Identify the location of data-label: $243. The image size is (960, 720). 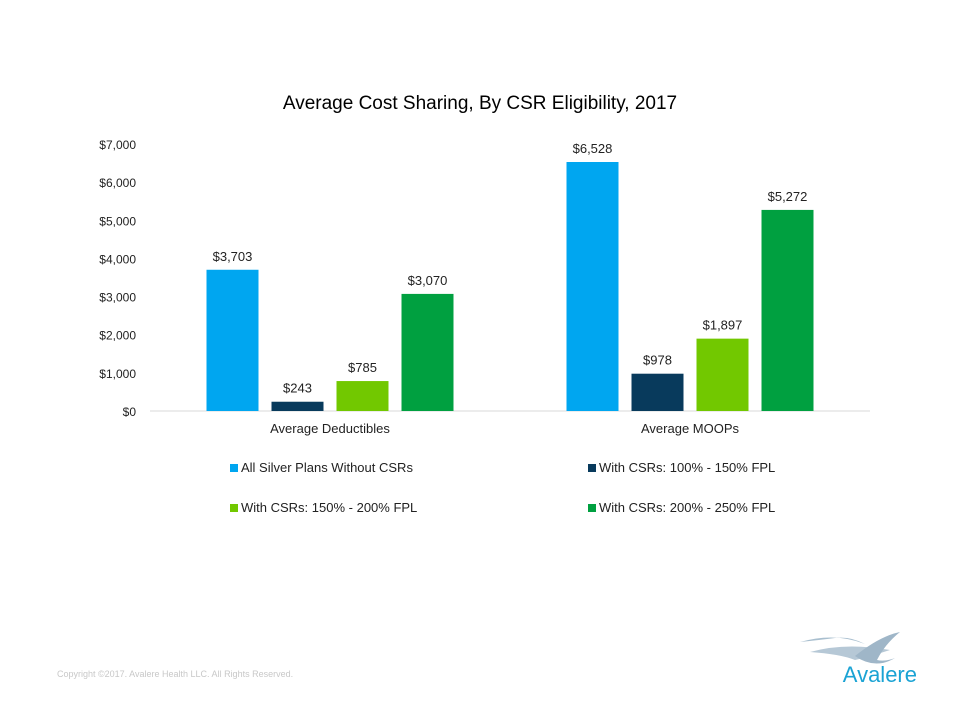
(297, 388).